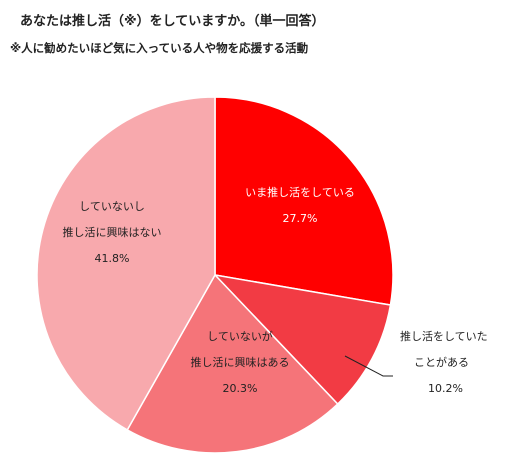 The width and height of the screenshot is (519, 466). I want to click on pie-slice, so click(302, 339).